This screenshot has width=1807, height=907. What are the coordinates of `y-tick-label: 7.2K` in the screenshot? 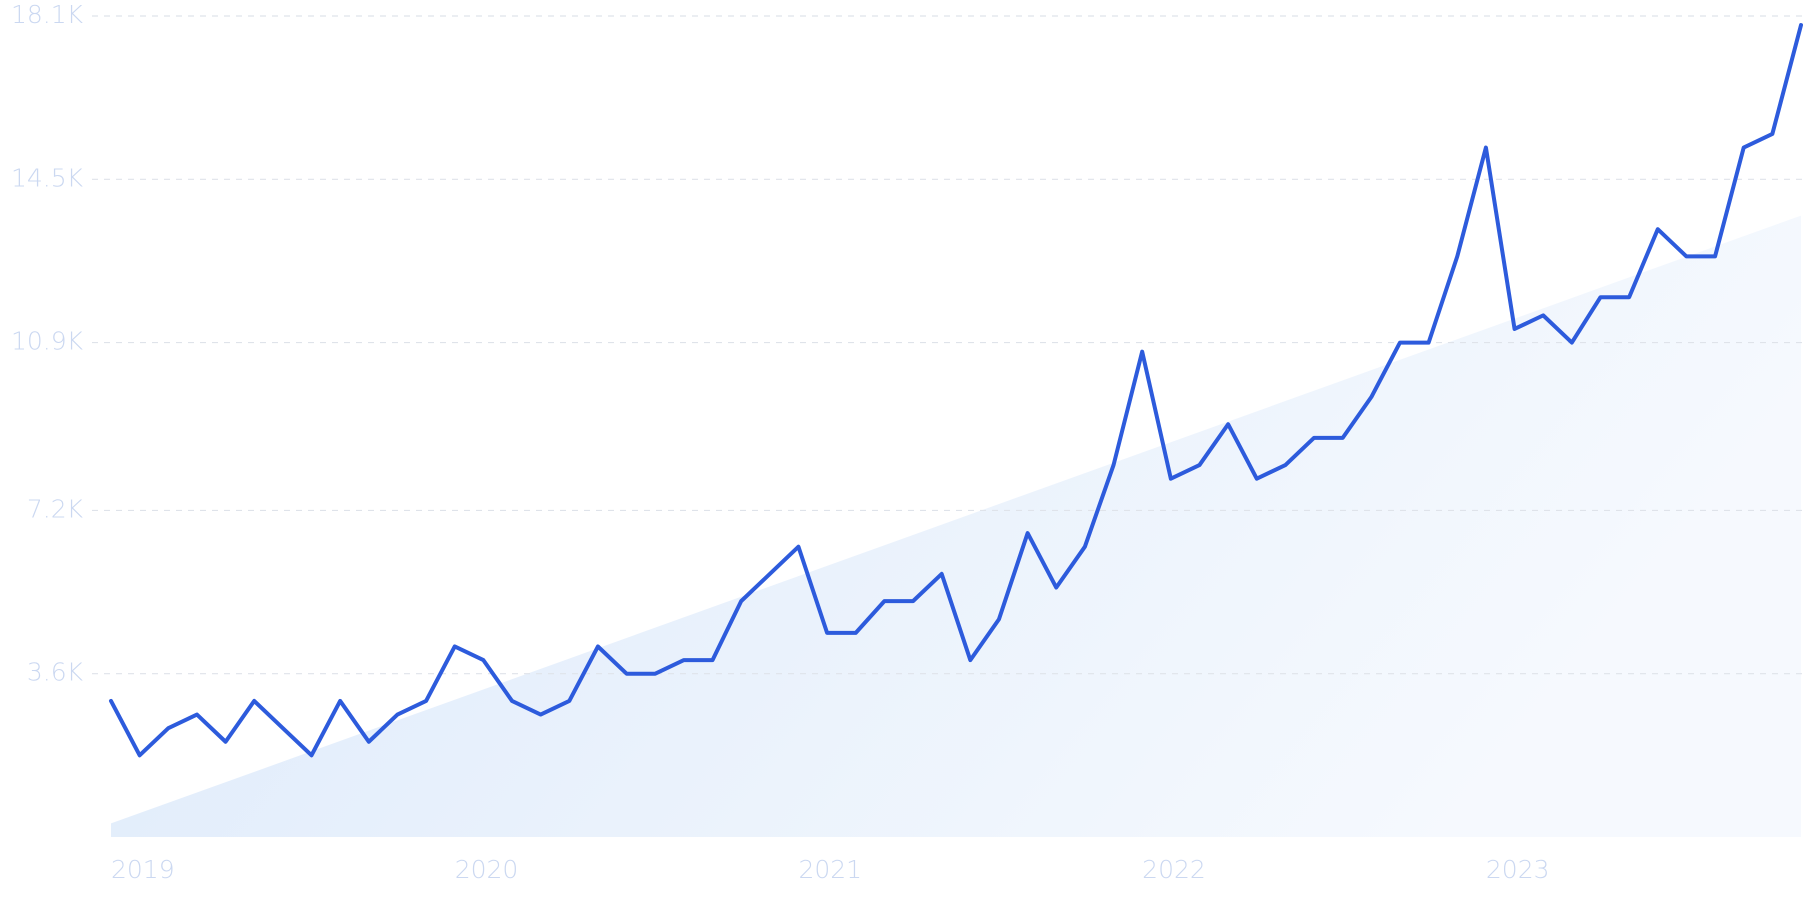 It's located at (55, 508).